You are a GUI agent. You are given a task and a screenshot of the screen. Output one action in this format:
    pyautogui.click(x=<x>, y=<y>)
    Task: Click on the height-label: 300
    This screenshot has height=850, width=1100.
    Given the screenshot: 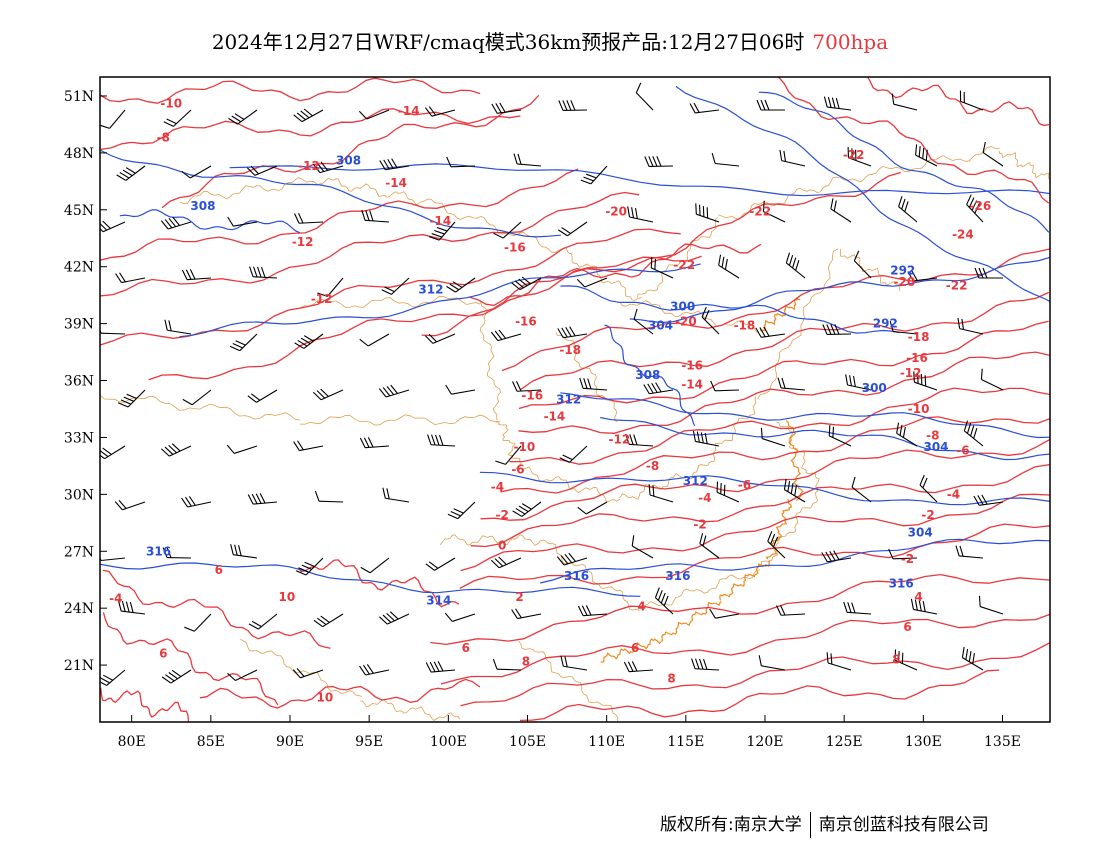 What is the action you would take?
    pyautogui.click(x=874, y=388)
    